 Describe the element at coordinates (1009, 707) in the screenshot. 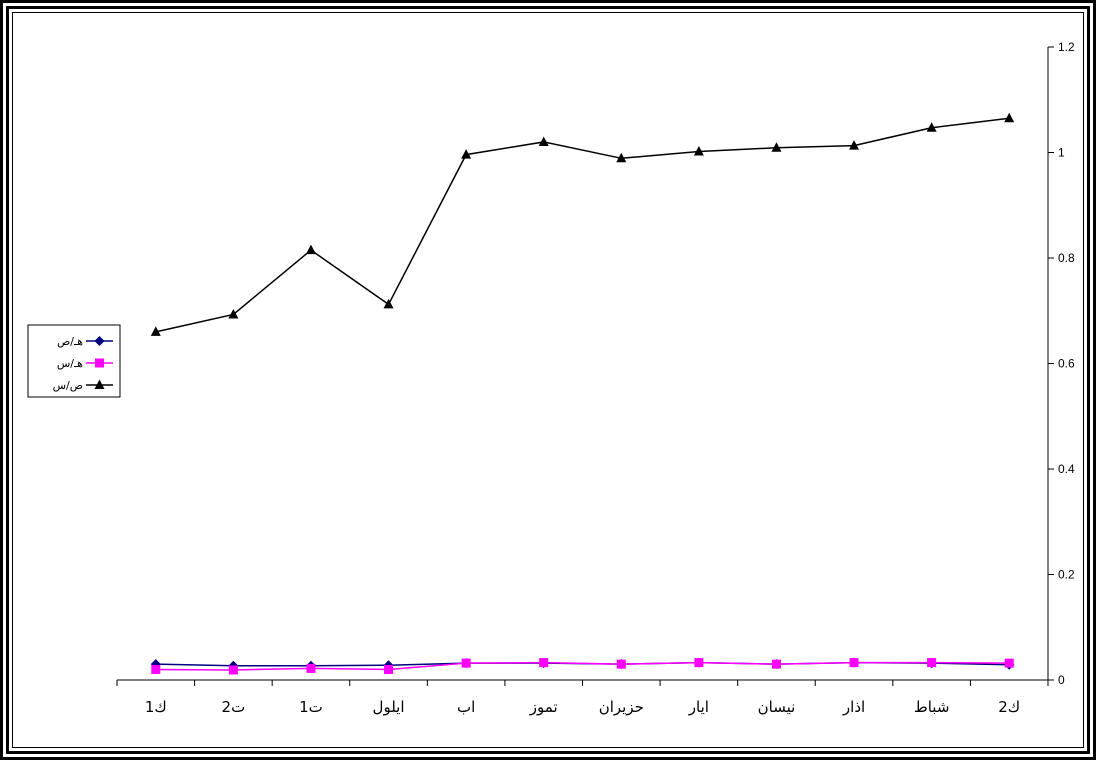

I see `x-tick-label: ك2` at that location.